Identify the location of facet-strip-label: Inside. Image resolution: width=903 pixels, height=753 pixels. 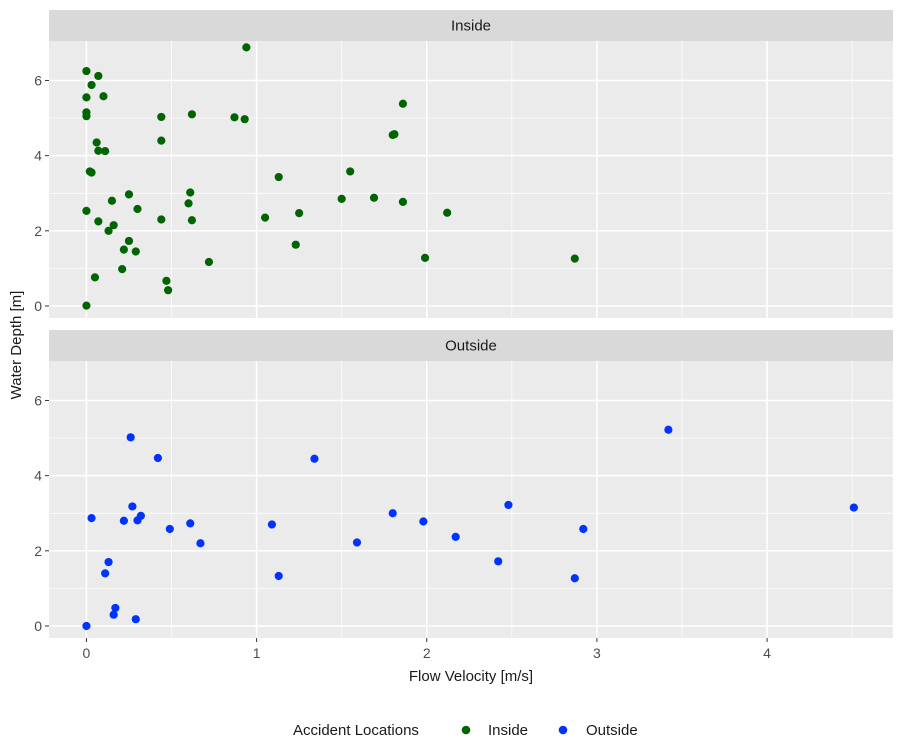
(471, 26).